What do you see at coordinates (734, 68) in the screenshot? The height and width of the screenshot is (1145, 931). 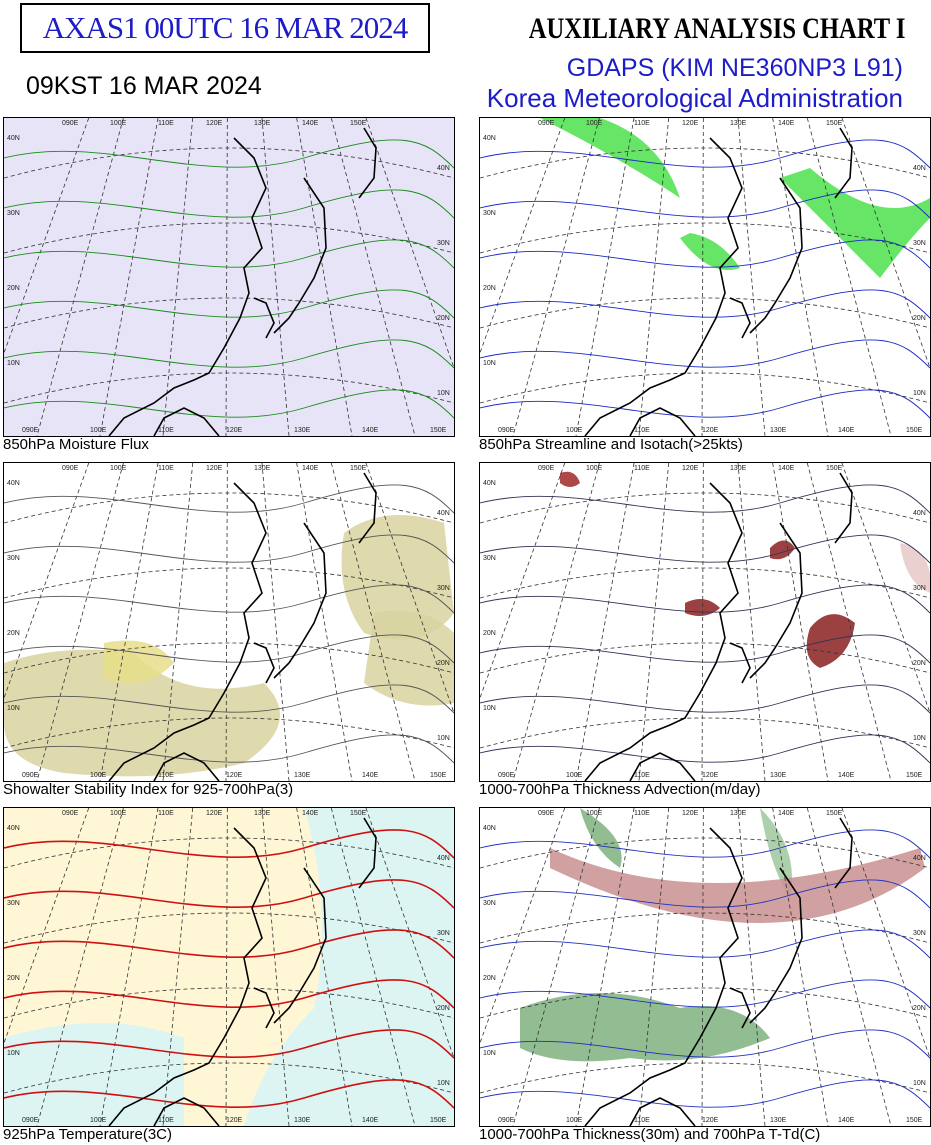 I see `model-name: GDAPS (KIM NE360NP3 L91)` at bounding box center [734, 68].